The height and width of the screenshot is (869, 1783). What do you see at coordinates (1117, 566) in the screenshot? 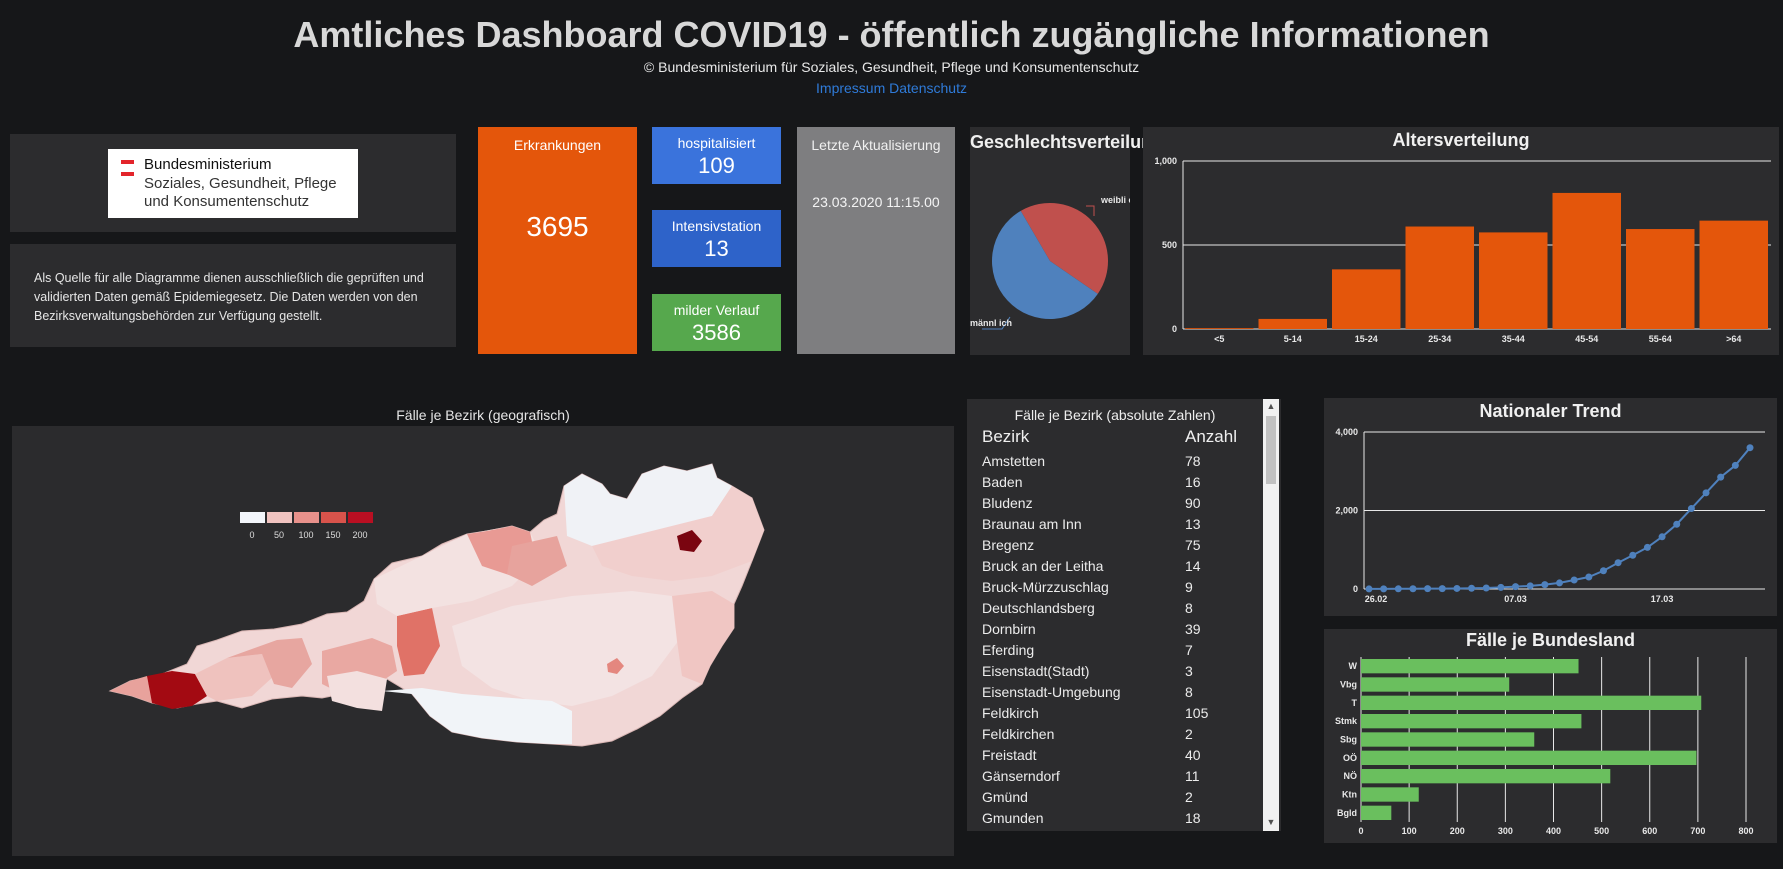
I see `table-row: Bruck an der Leitha 14` at bounding box center [1117, 566].